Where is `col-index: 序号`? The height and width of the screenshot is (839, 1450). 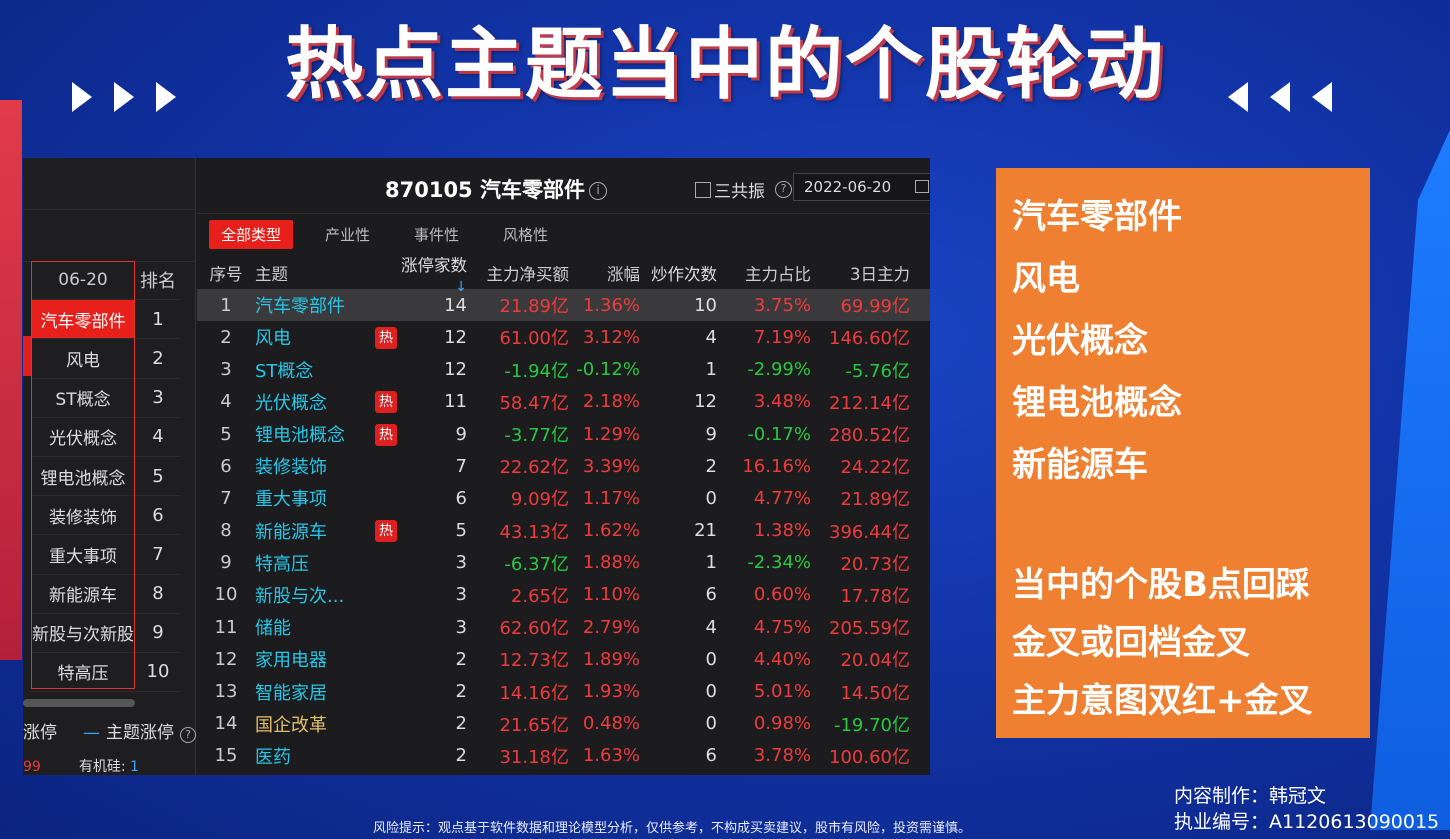 col-index: 序号 is located at coordinates (226, 275).